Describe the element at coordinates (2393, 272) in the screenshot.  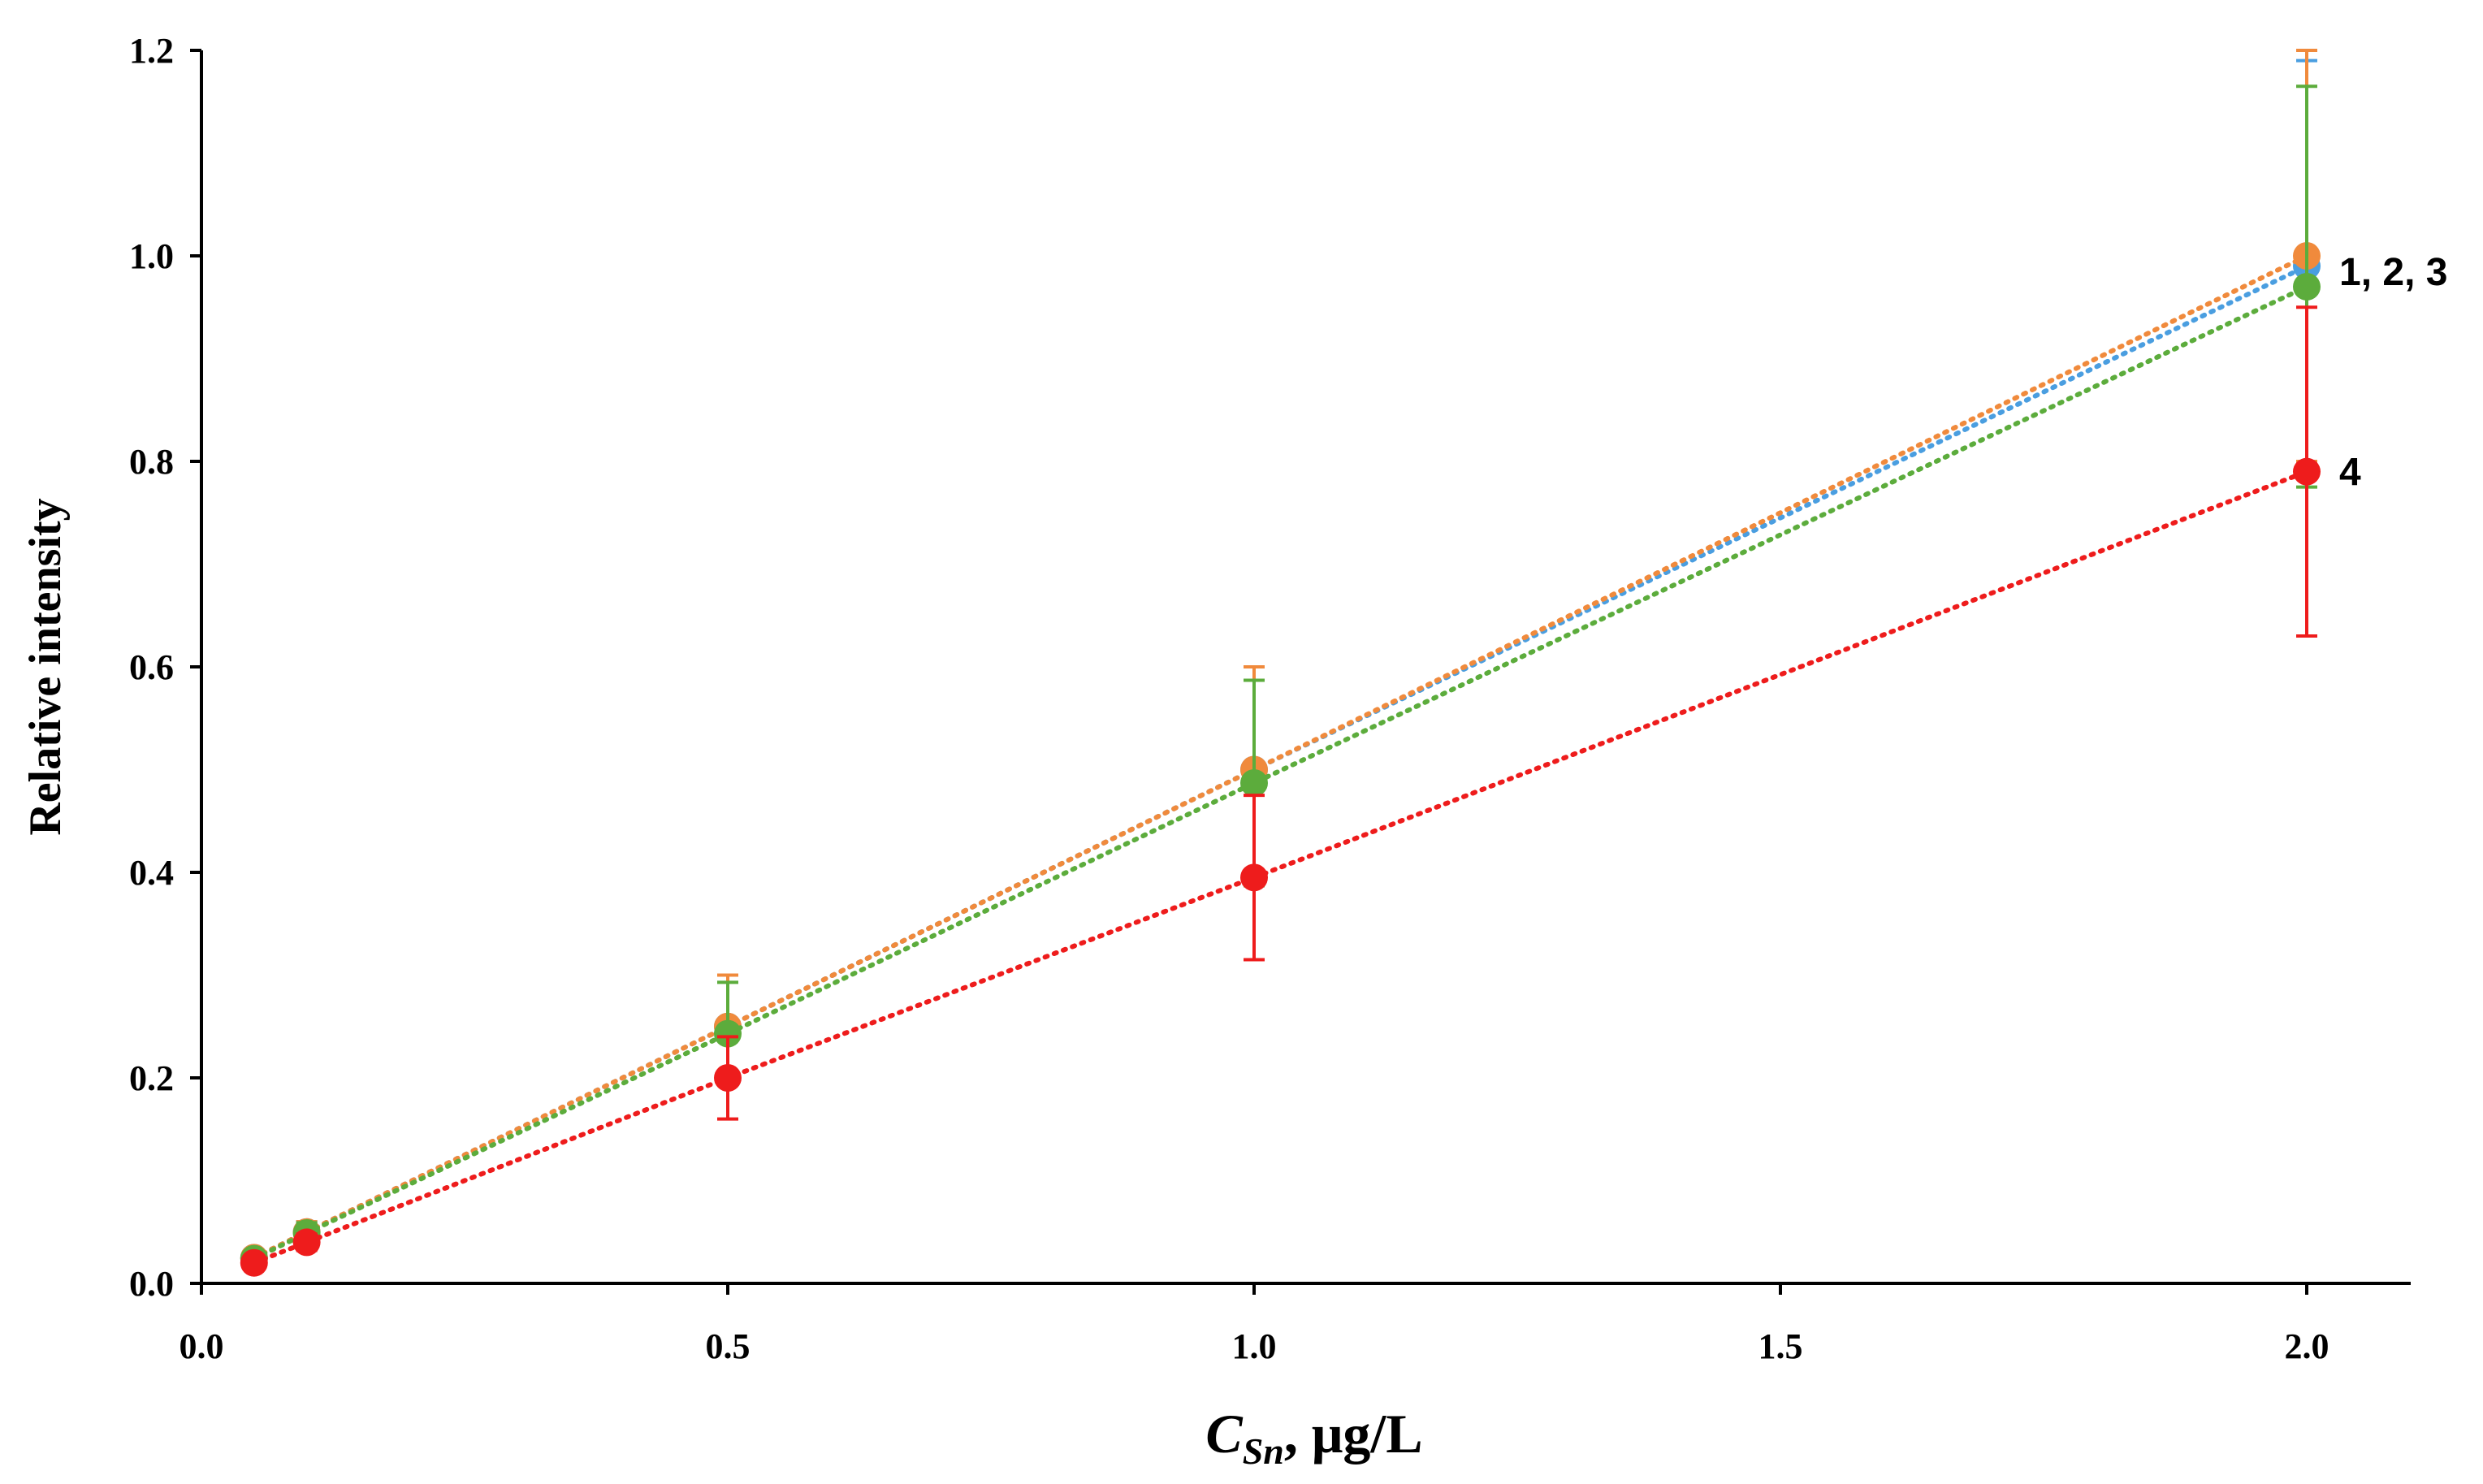
I see `series-label: 1, 2, 3` at that location.